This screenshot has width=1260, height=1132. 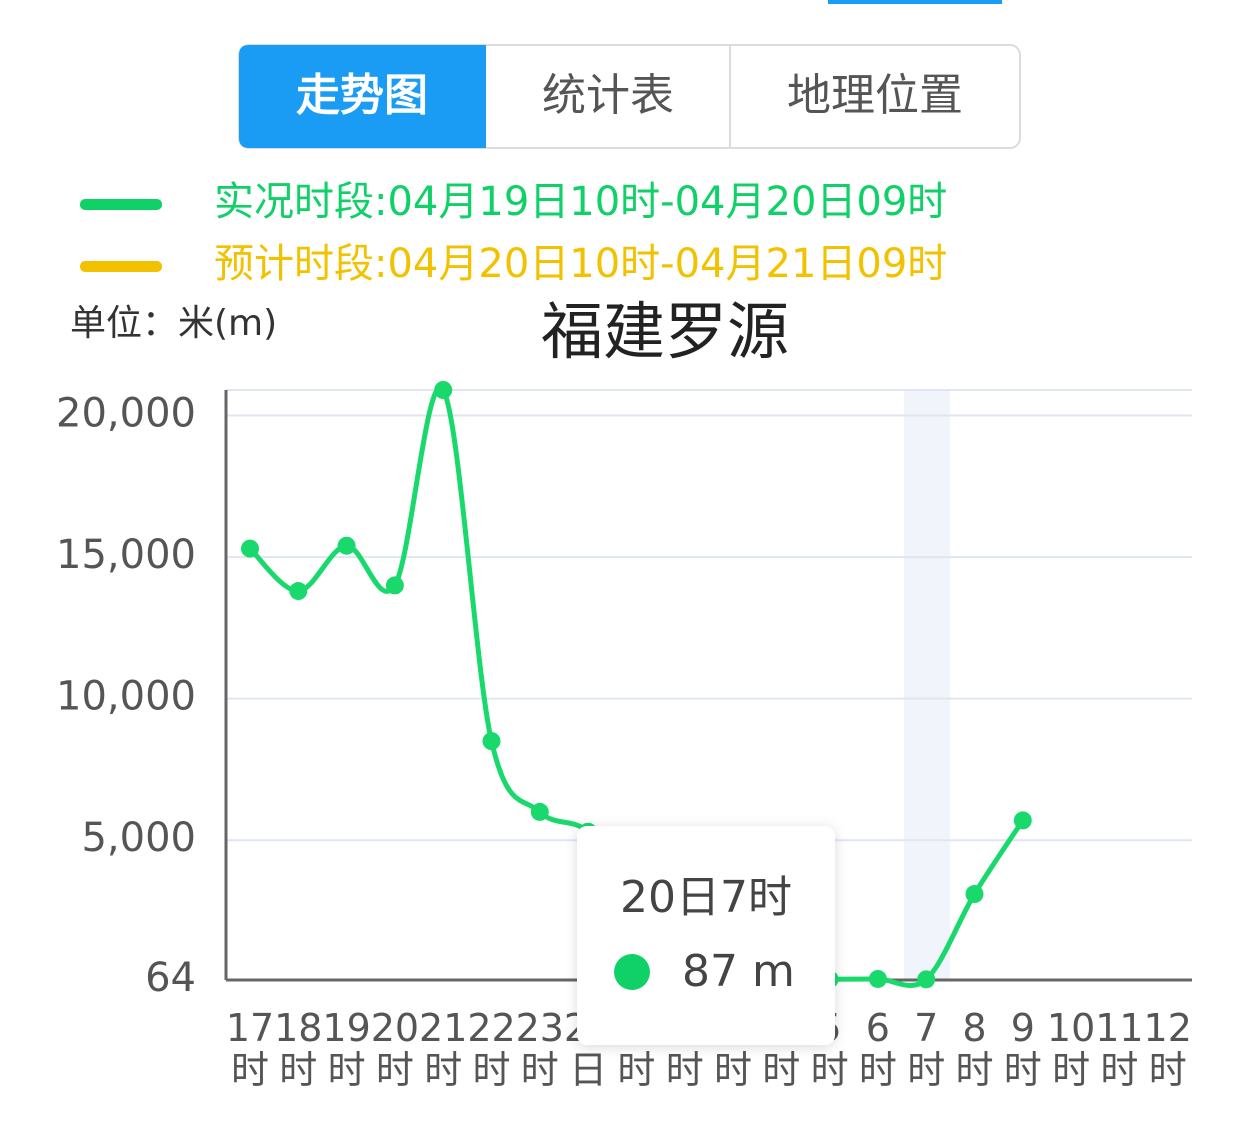 I want to click on tab: 统计表, so click(x=608, y=95).